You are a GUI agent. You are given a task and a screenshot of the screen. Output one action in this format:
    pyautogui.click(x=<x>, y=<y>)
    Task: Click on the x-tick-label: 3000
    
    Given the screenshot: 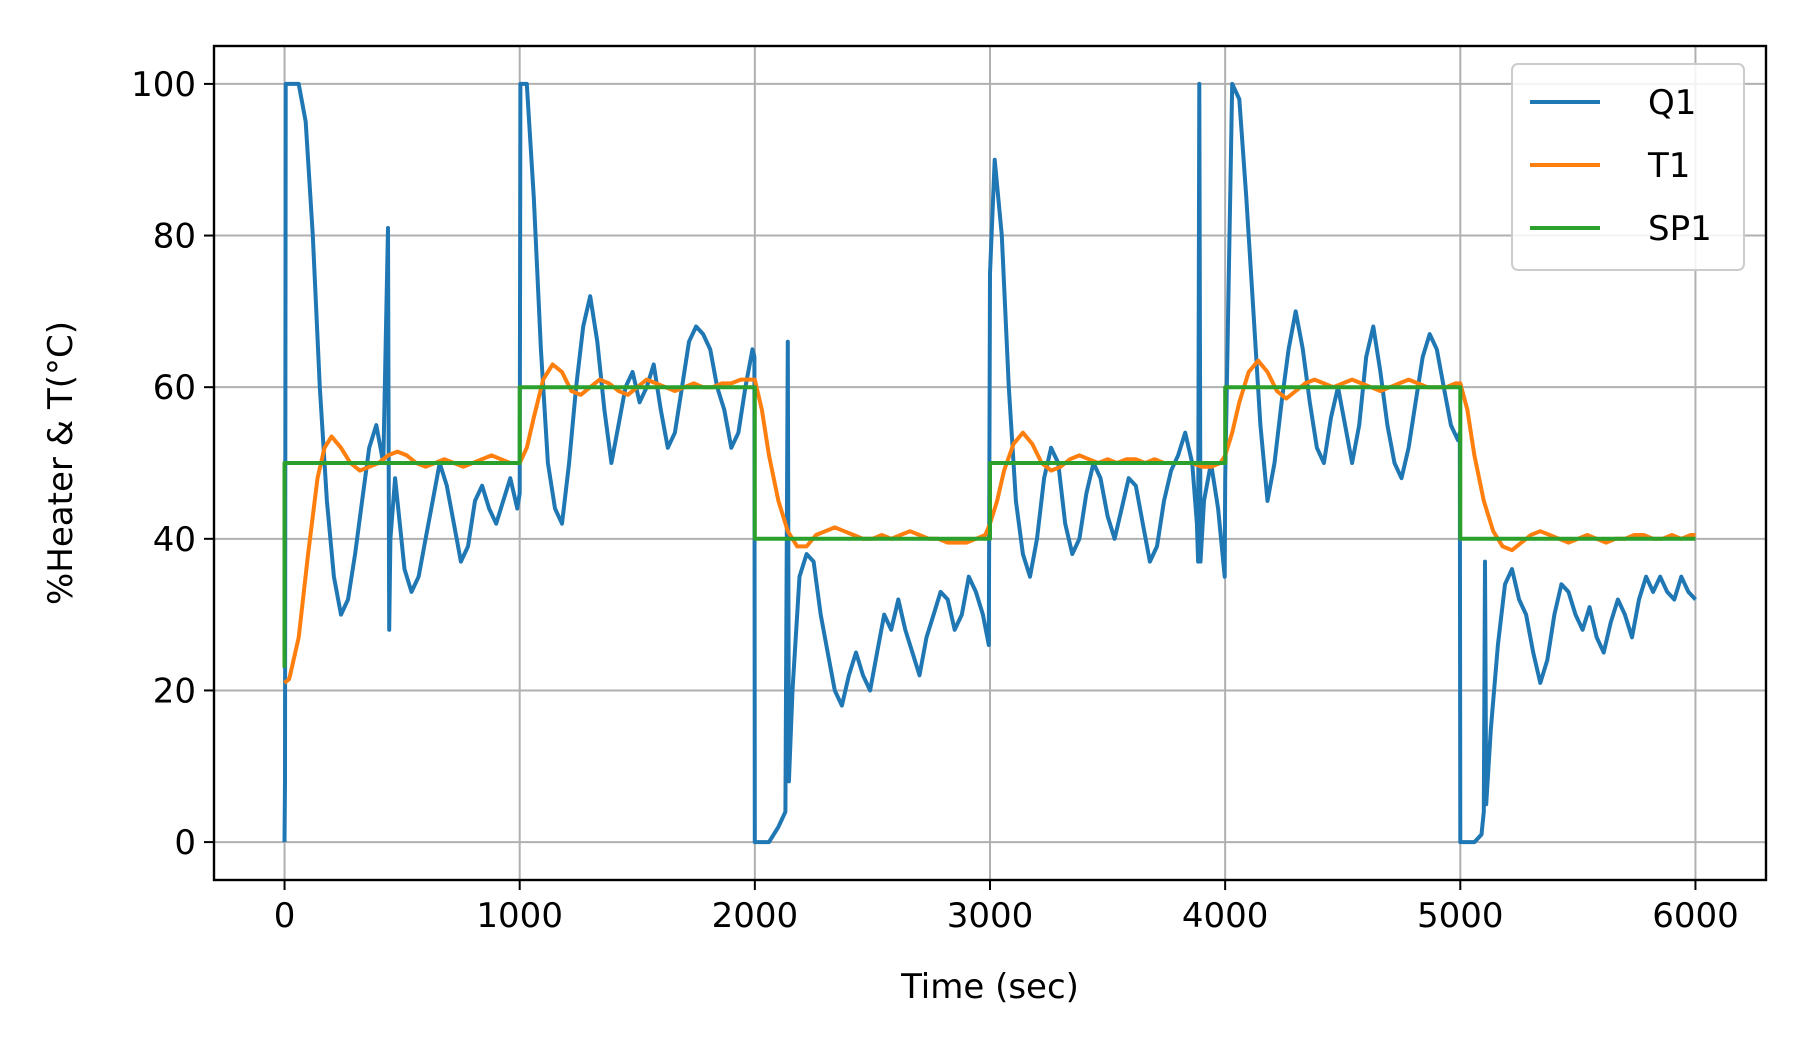 What is the action you would take?
    pyautogui.click(x=990, y=916)
    